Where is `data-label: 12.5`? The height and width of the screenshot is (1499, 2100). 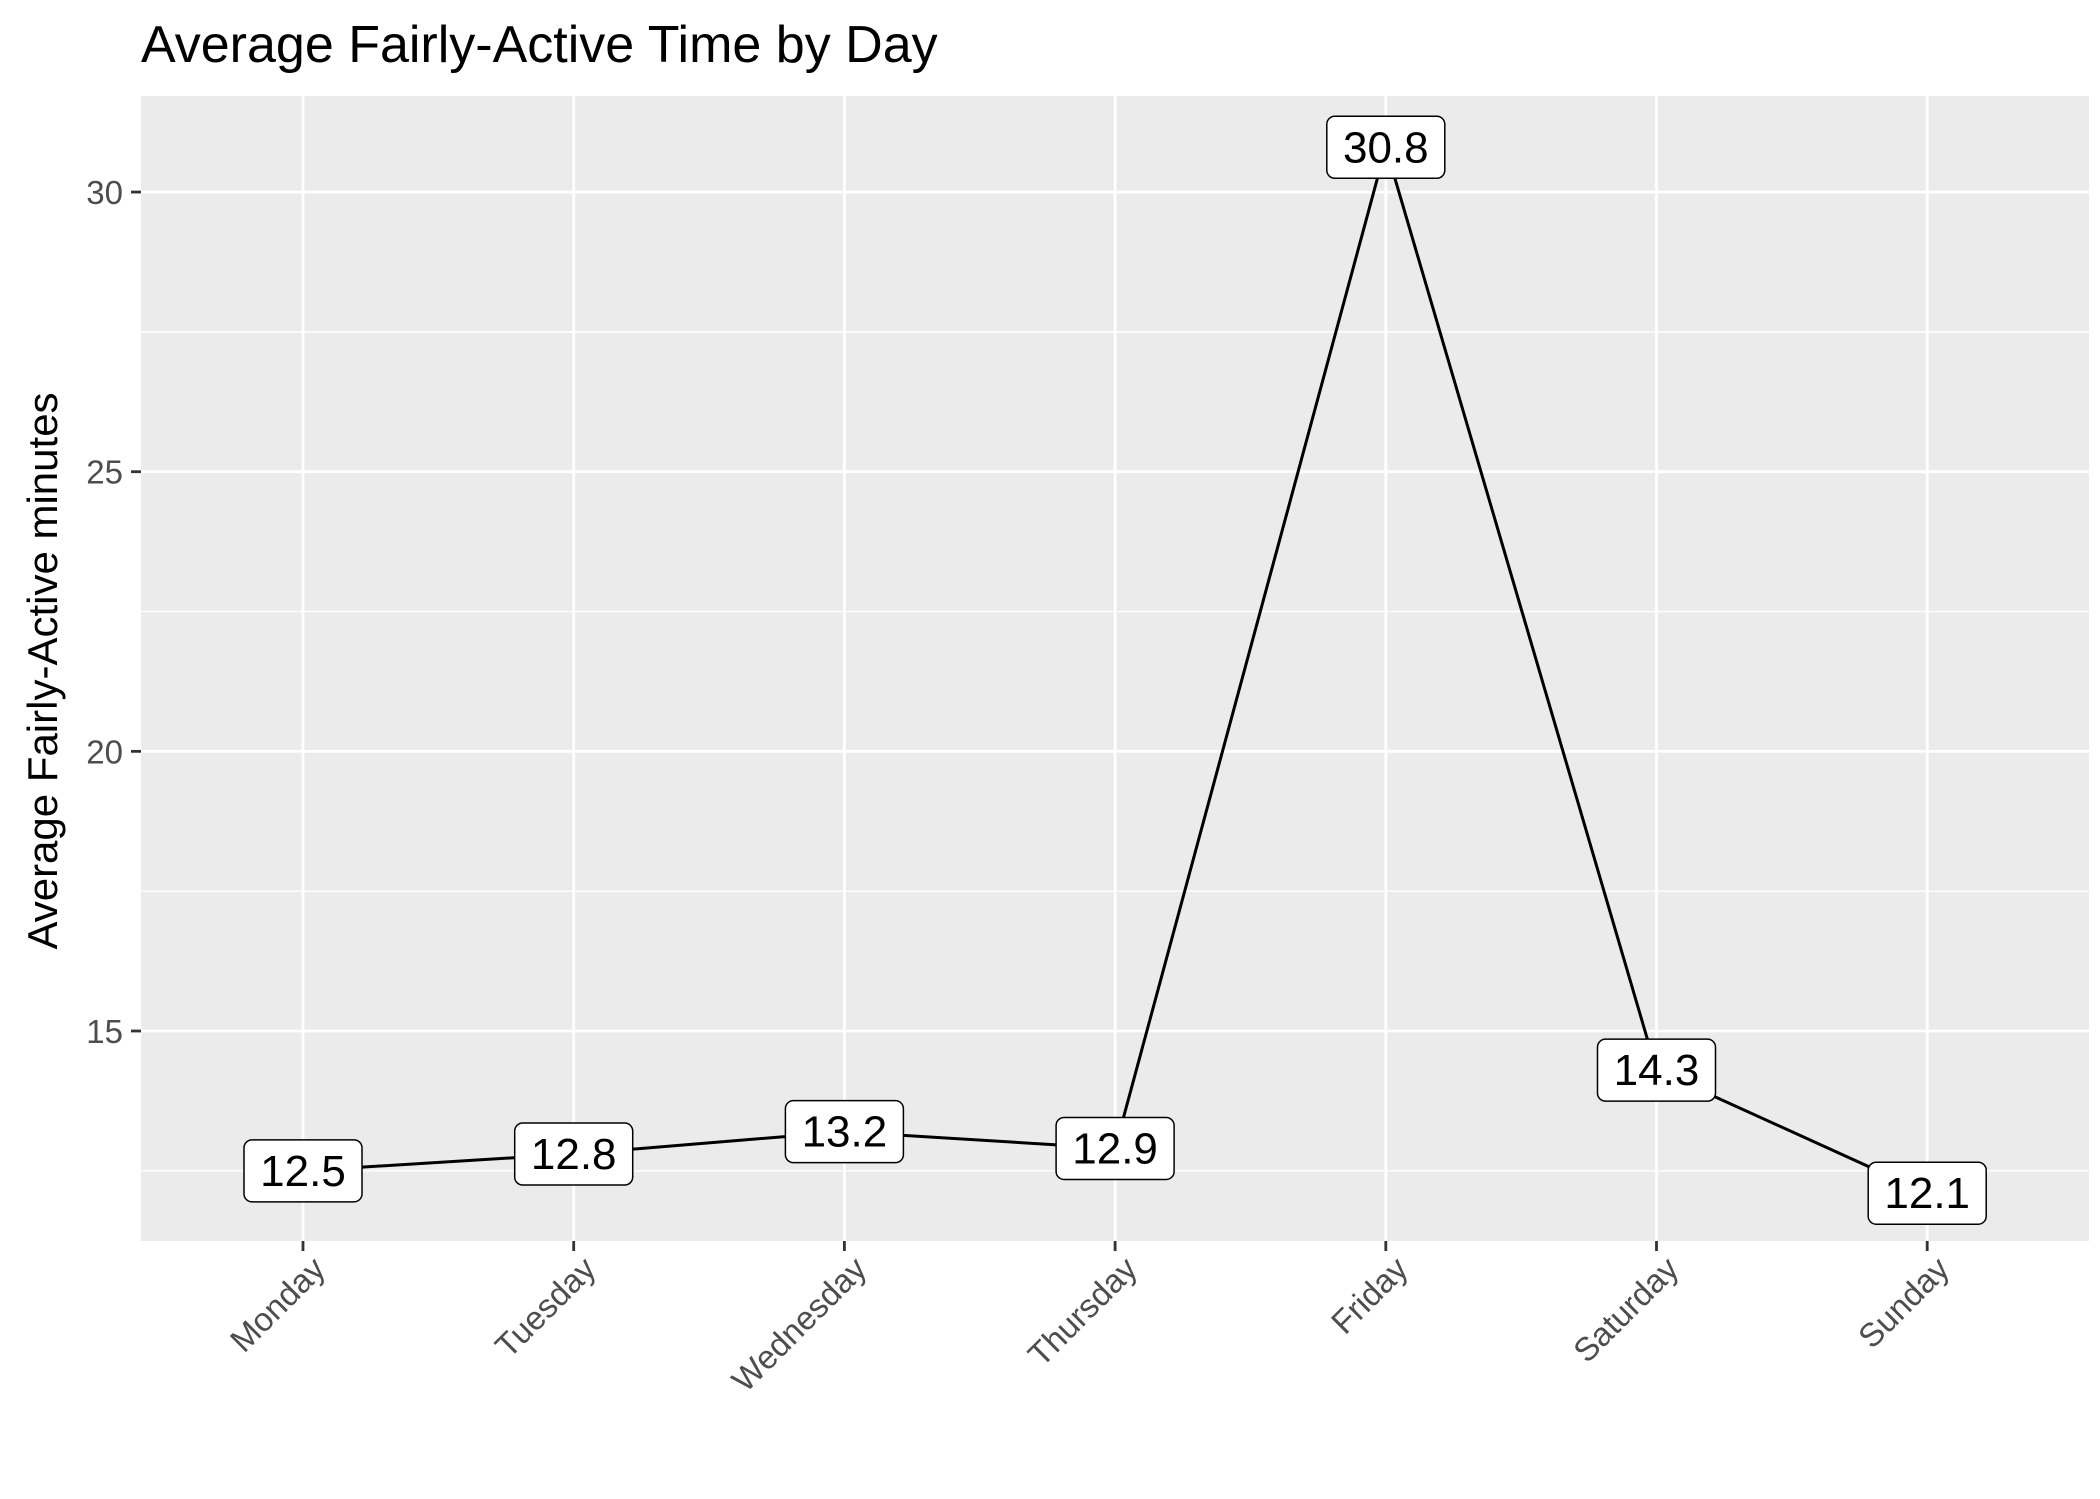 data-label: 12.5 is located at coordinates (303, 1171).